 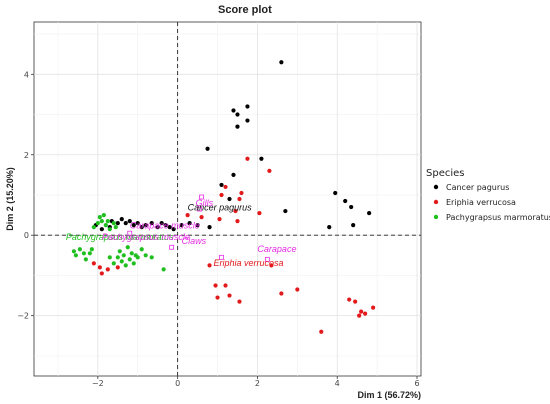 I want to click on annotation-cancer-pagurus: Cancer pagurus, so click(x=220, y=207).